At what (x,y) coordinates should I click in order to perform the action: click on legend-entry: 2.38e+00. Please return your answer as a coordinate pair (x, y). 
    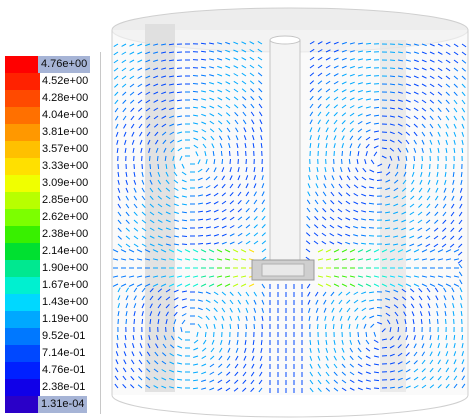
    Looking at the image, I should click on (50, 234).